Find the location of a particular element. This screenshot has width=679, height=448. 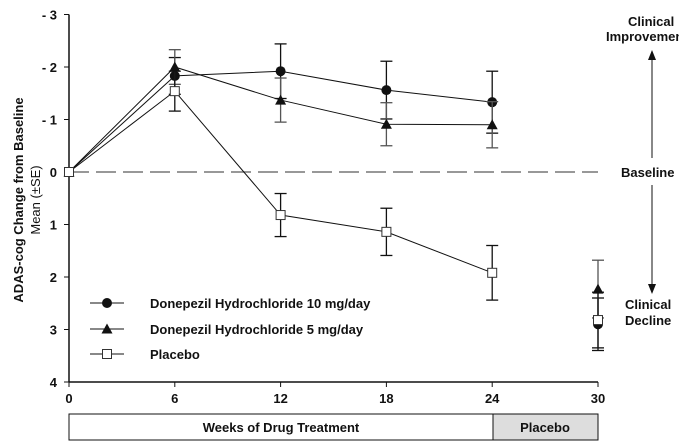

placebo-phase-box is located at coordinates (545, 427).